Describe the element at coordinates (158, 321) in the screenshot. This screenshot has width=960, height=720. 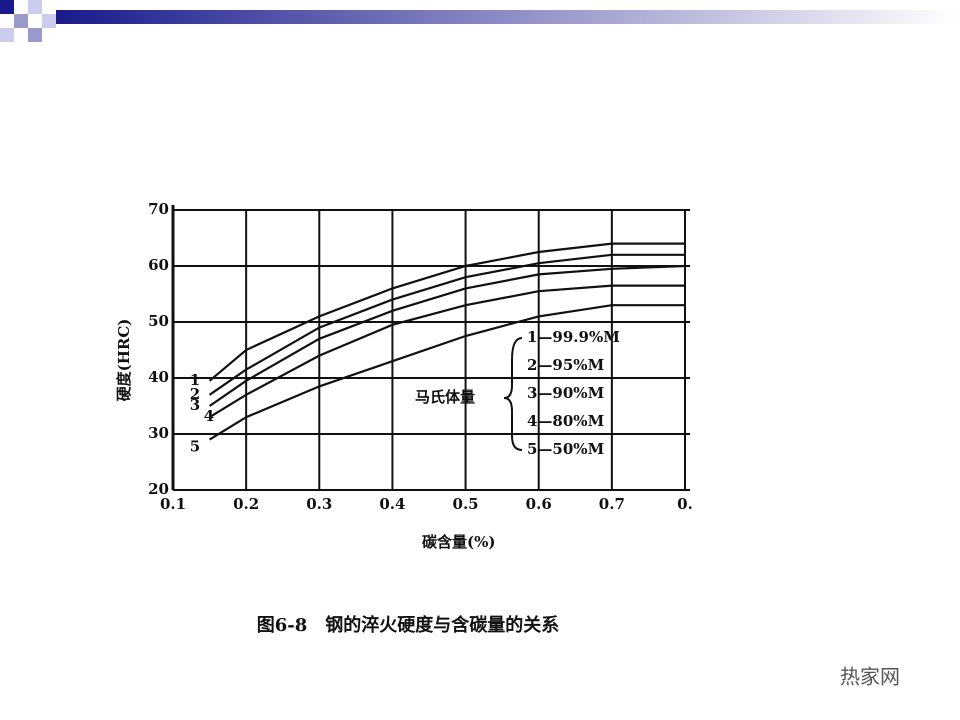
I see `y-tick-label: 50` at that location.